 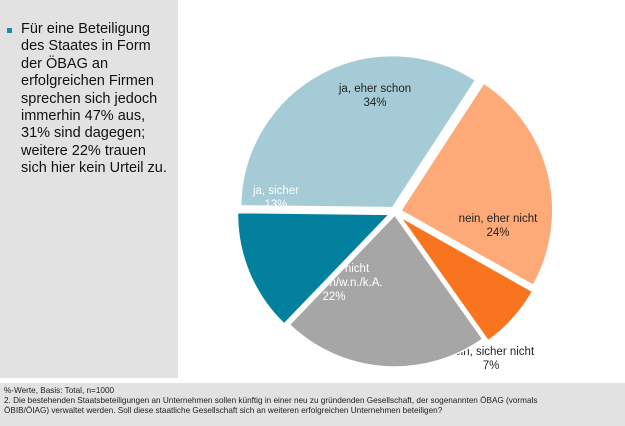 I want to click on slice-name-label: ja, eher schon, so click(x=374, y=89).